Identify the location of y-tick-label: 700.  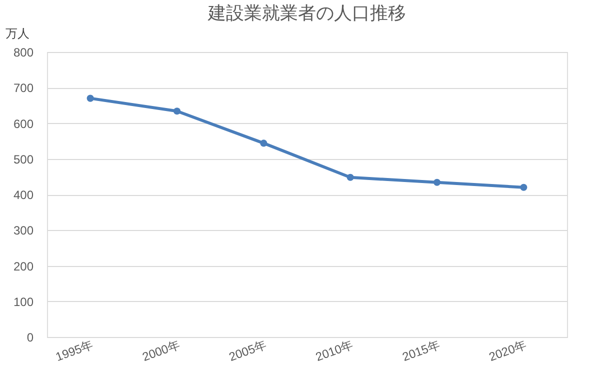
(23, 88).